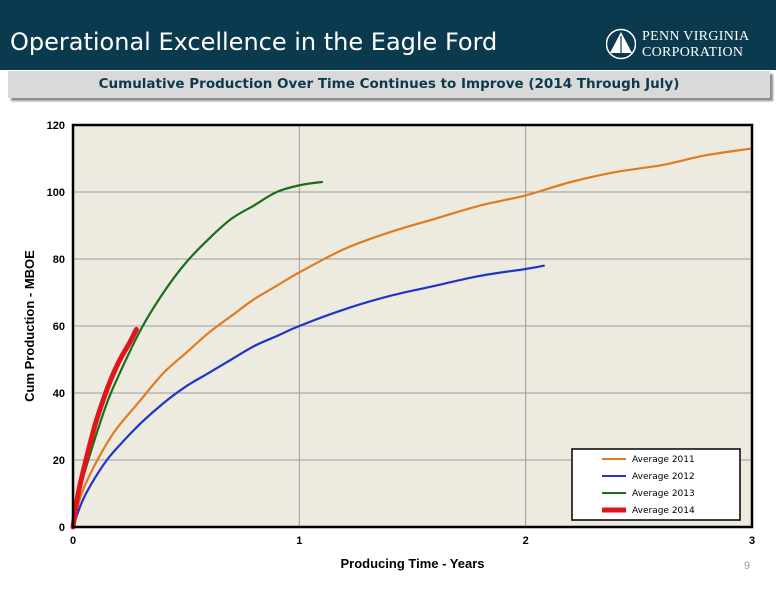  I want to click on y-tick-label: 40, so click(59, 394).